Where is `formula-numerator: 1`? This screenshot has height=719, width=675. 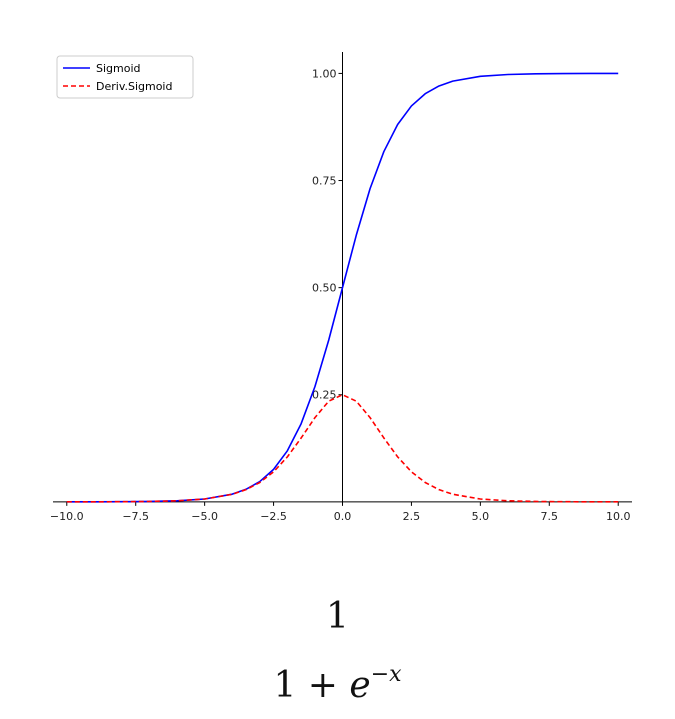
formula-numerator: 1 is located at coordinates (337, 616).